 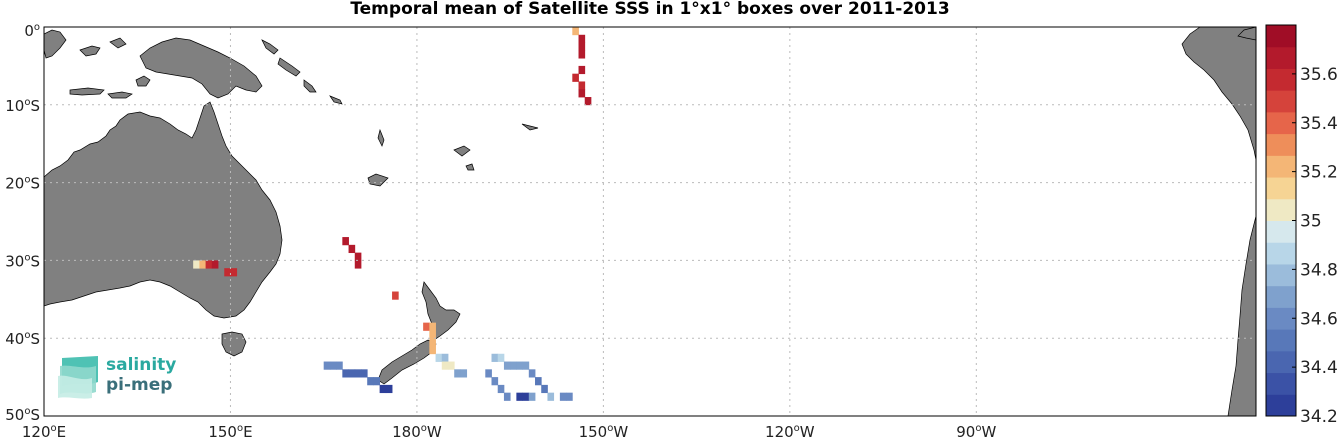 I want to click on land-tasmania, so click(x=234, y=344).